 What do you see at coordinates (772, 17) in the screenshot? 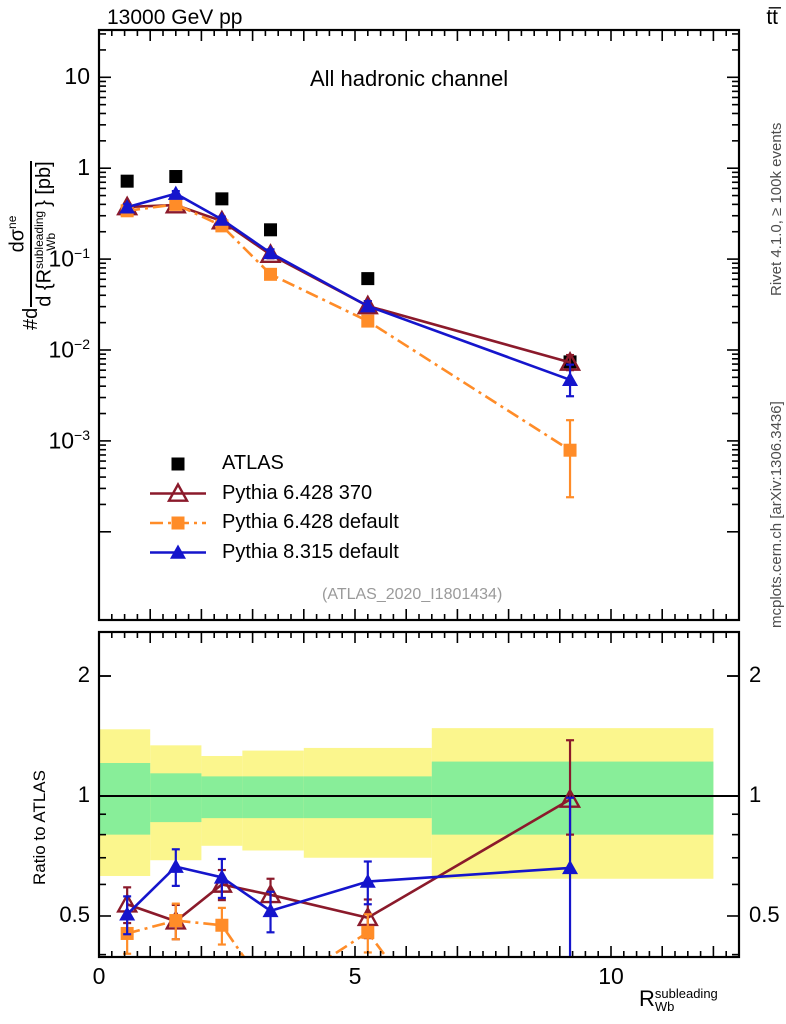
I see `process-title: tt̅` at bounding box center [772, 17].